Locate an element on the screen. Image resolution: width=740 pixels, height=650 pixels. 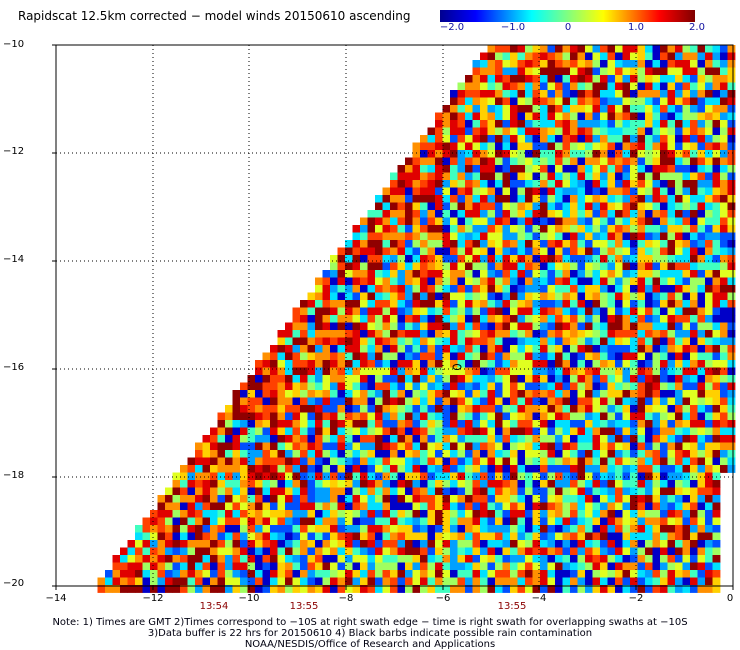
rain-flag-marker is located at coordinates (457, 367).